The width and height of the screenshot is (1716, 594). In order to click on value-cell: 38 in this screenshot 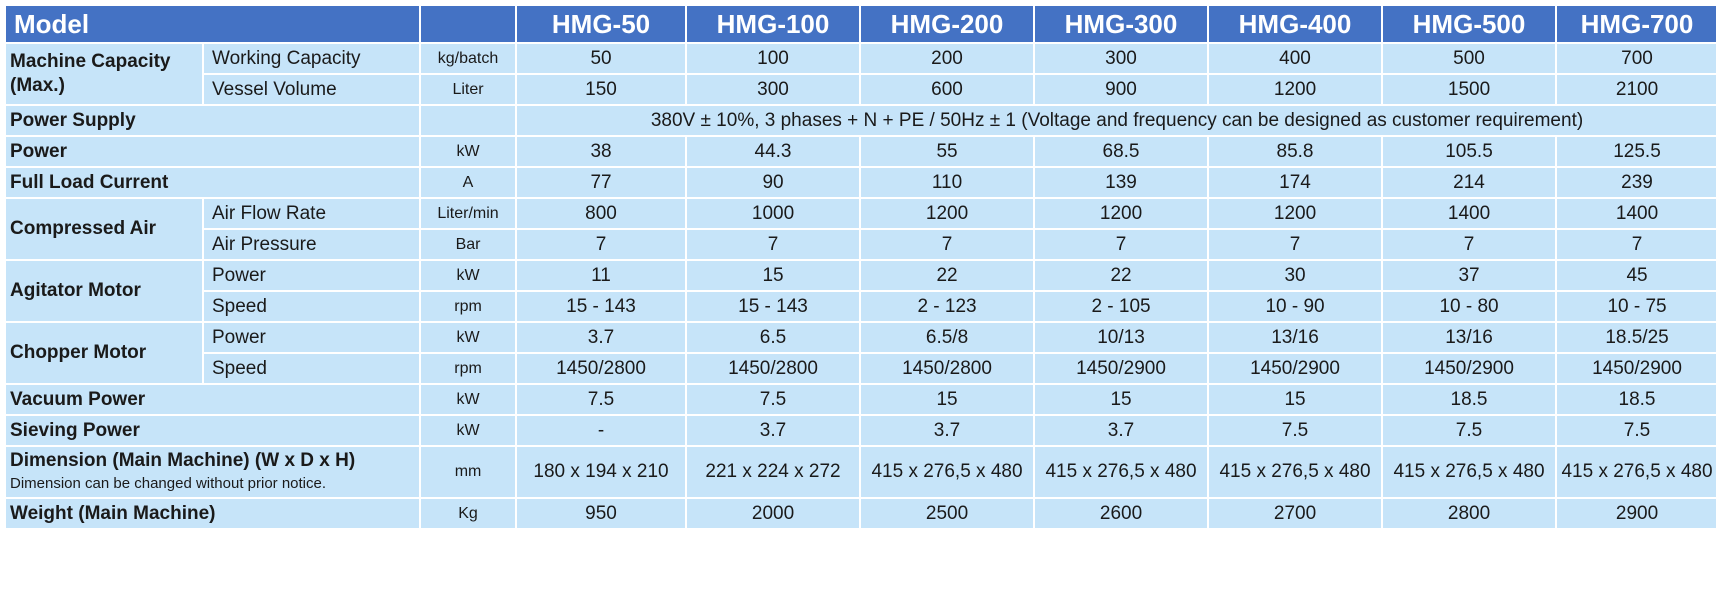, I will do `click(601, 151)`.